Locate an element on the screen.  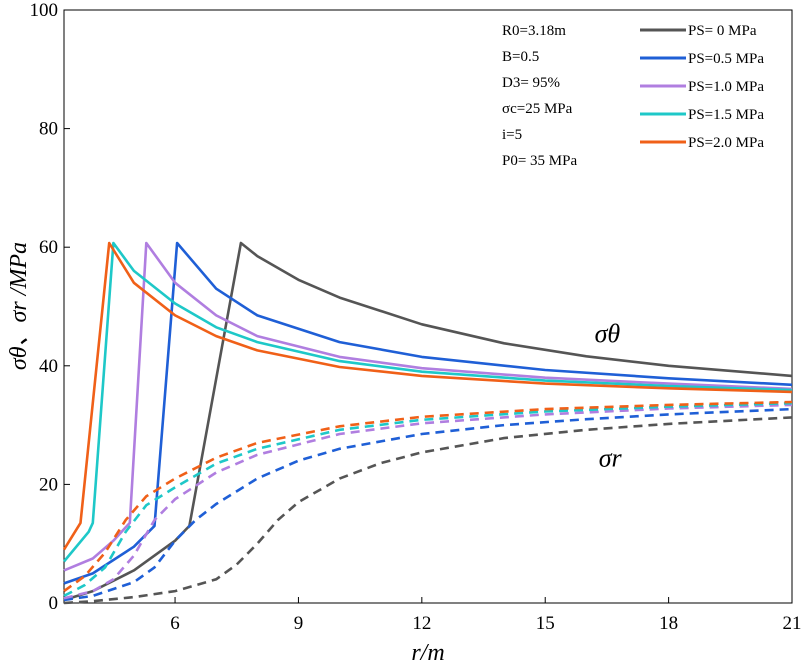
x-tick-label: 6 is located at coordinates (175, 623).